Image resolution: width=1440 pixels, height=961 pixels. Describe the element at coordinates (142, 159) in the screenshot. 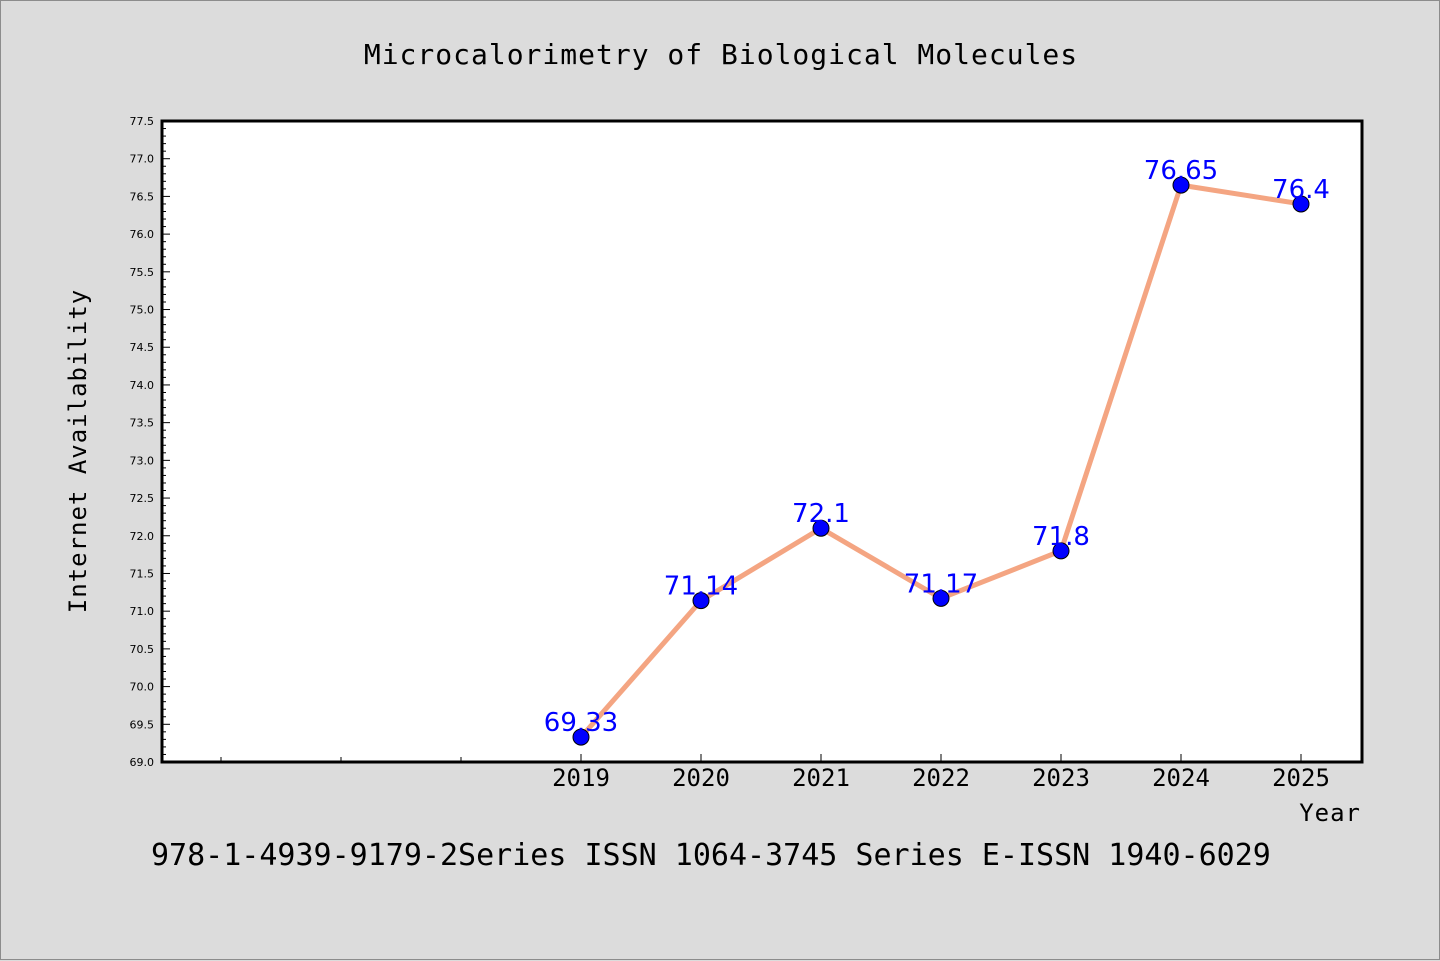

I see `y-tick-label: 77.0` at that location.